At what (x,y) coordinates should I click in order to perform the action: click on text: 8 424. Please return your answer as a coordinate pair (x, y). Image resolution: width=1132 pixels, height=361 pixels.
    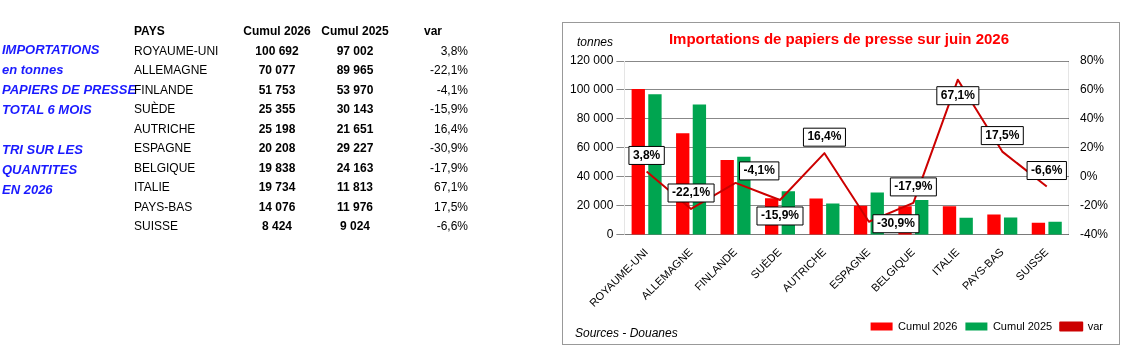
    Looking at the image, I should click on (277, 226).